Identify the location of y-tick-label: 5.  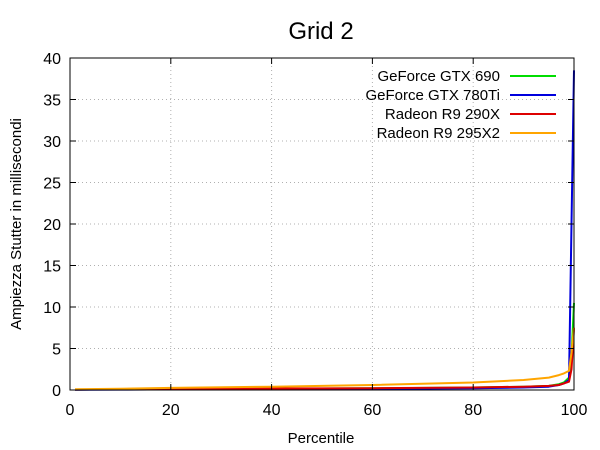
(56, 350).